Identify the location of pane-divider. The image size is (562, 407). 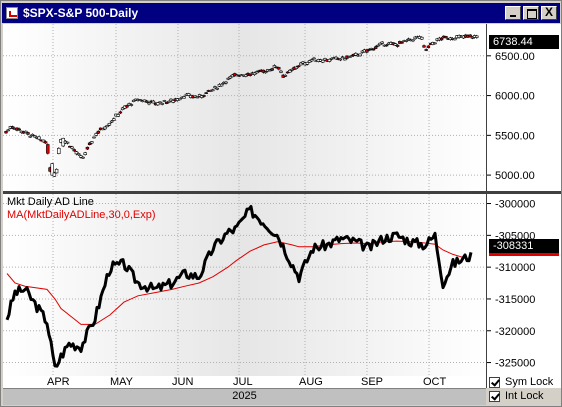
(282, 192).